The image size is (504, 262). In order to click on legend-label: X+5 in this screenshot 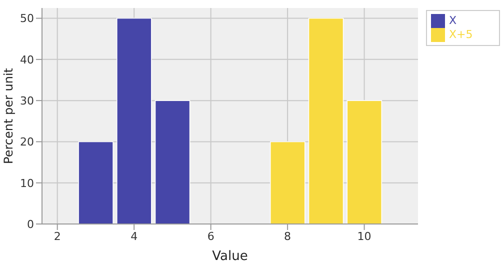, I will do `click(461, 35)`.